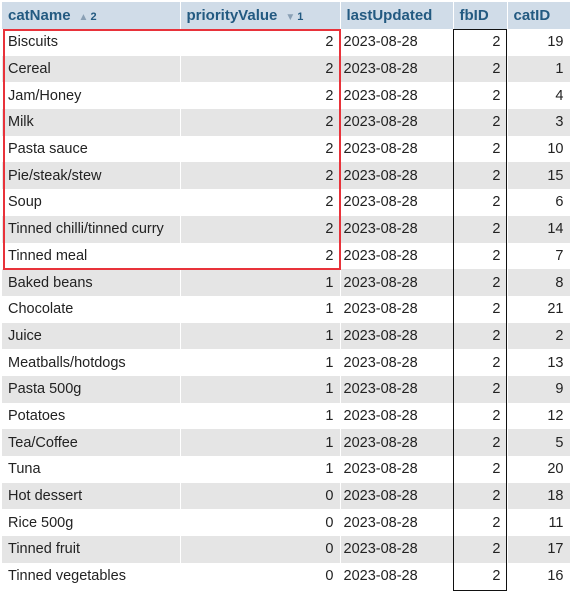 The height and width of the screenshot is (602, 572). What do you see at coordinates (286, 229) in the screenshot?
I see `table-row: Tinned chilli/tinned curry 2 2023-08-28 2 14` at bounding box center [286, 229].